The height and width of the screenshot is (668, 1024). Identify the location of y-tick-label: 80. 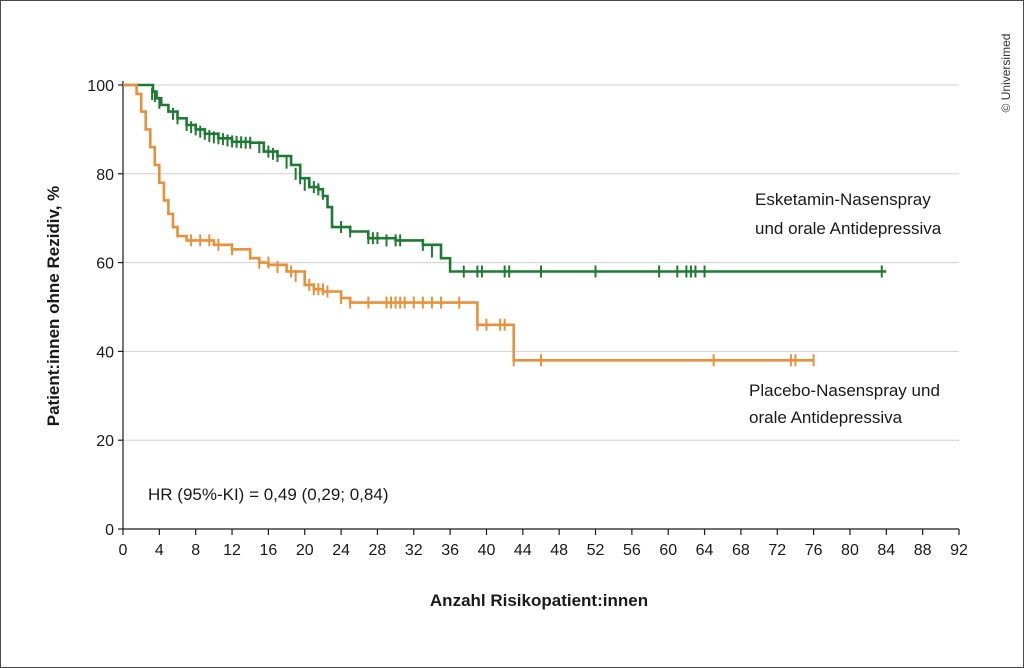
(105, 175).